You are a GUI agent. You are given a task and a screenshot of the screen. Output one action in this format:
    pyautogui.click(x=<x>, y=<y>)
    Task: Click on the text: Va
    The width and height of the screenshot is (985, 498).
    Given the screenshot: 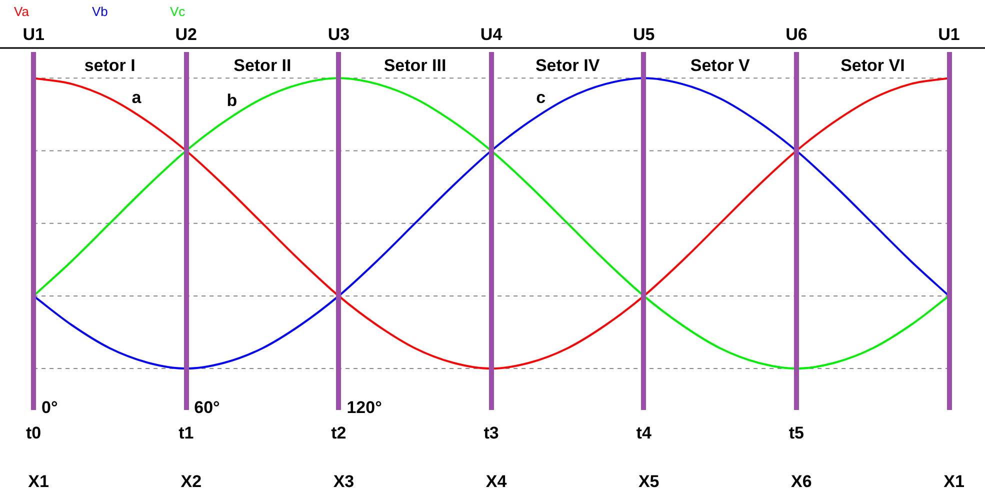 What is the action you would take?
    pyautogui.click(x=22, y=12)
    